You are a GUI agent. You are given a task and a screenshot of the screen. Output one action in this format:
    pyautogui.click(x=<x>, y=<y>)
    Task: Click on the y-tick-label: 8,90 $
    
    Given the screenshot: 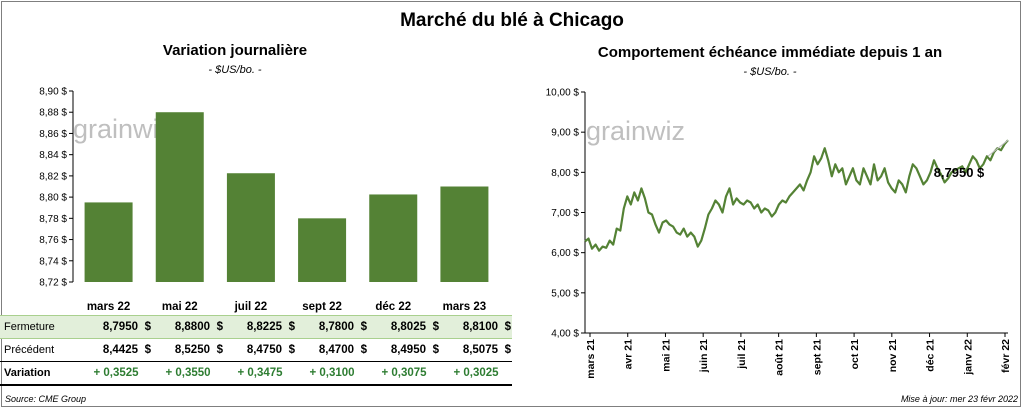 What is the action you would take?
    pyautogui.click(x=53, y=92)
    